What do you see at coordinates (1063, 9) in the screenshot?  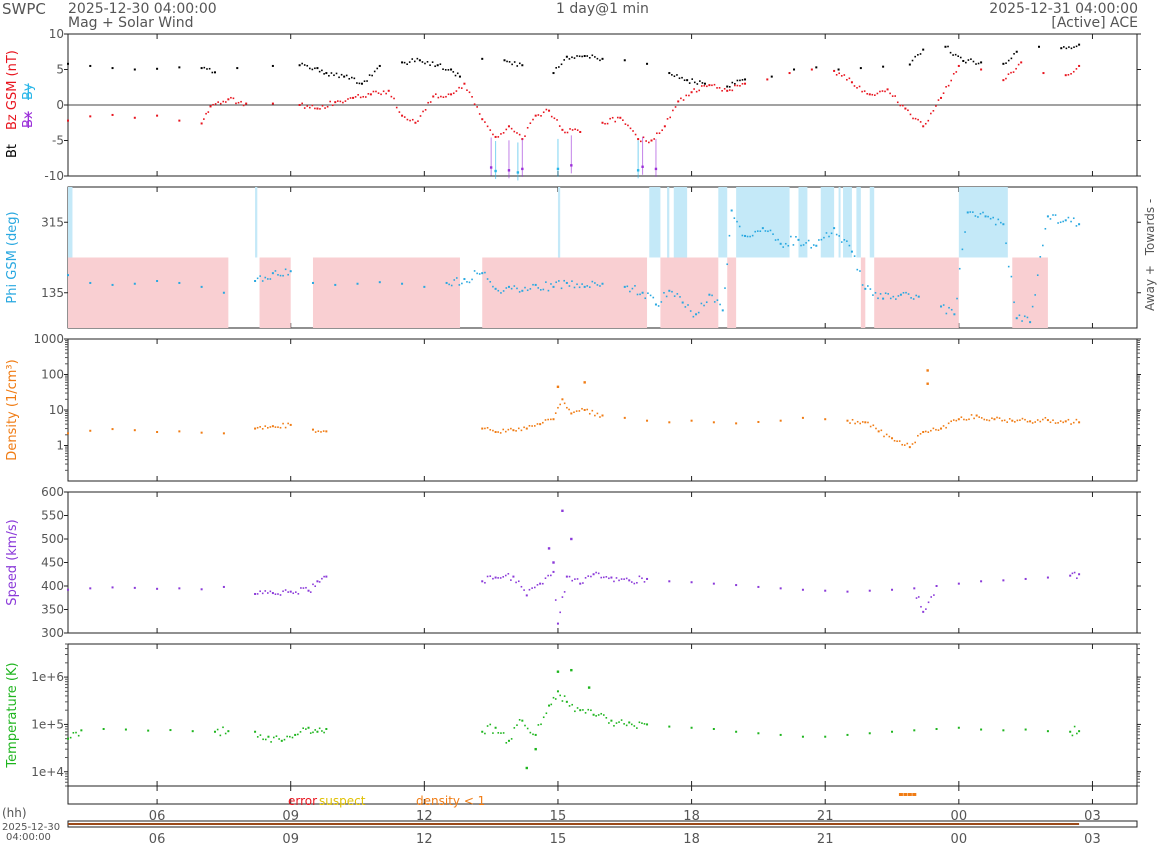 I see `end-time-label: 2025-12-31 04:00:00` at bounding box center [1063, 9].